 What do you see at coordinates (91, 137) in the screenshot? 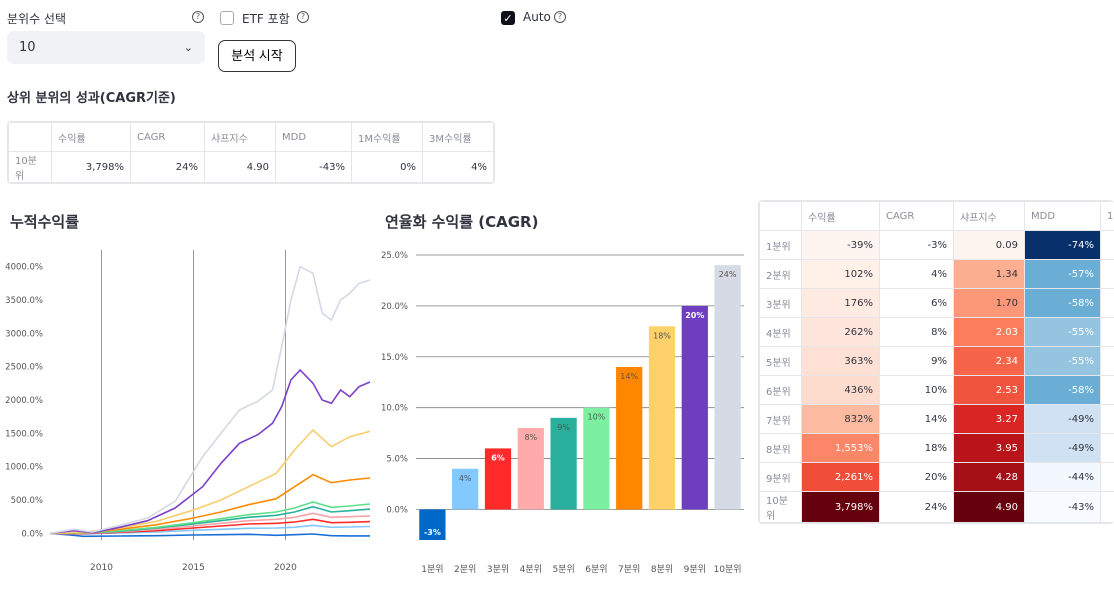
I see `column-header: 수익률` at bounding box center [91, 137].